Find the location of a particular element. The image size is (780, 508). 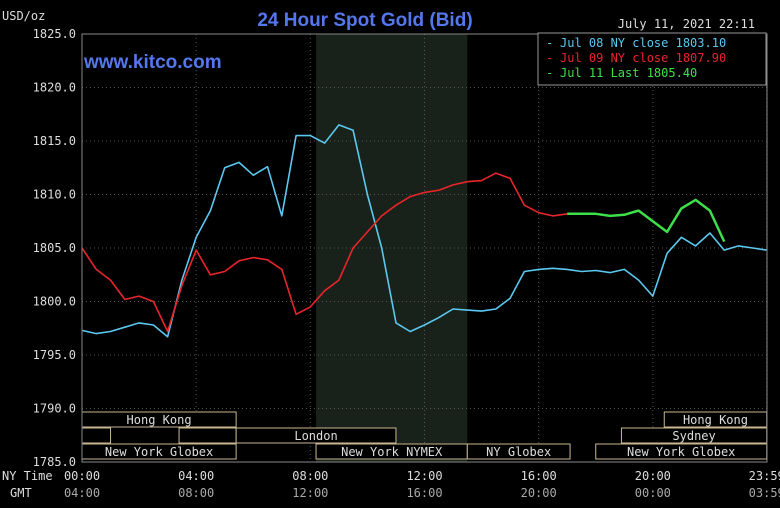

session-label: NY Globex is located at coordinates (518, 452).